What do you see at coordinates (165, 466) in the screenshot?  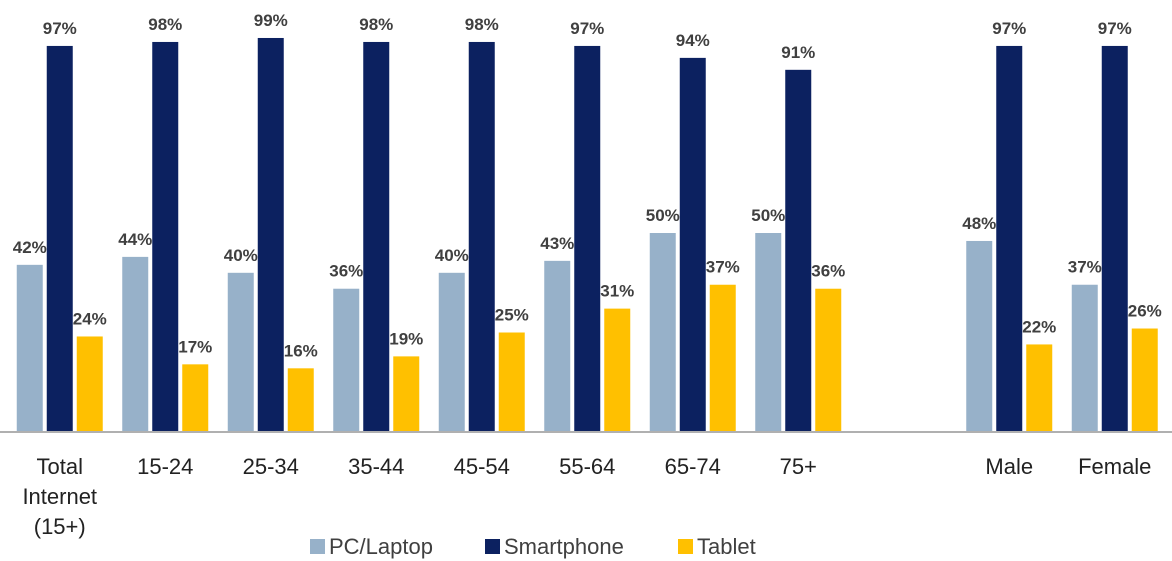 I see `x-tick-label: 15-24` at bounding box center [165, 466].